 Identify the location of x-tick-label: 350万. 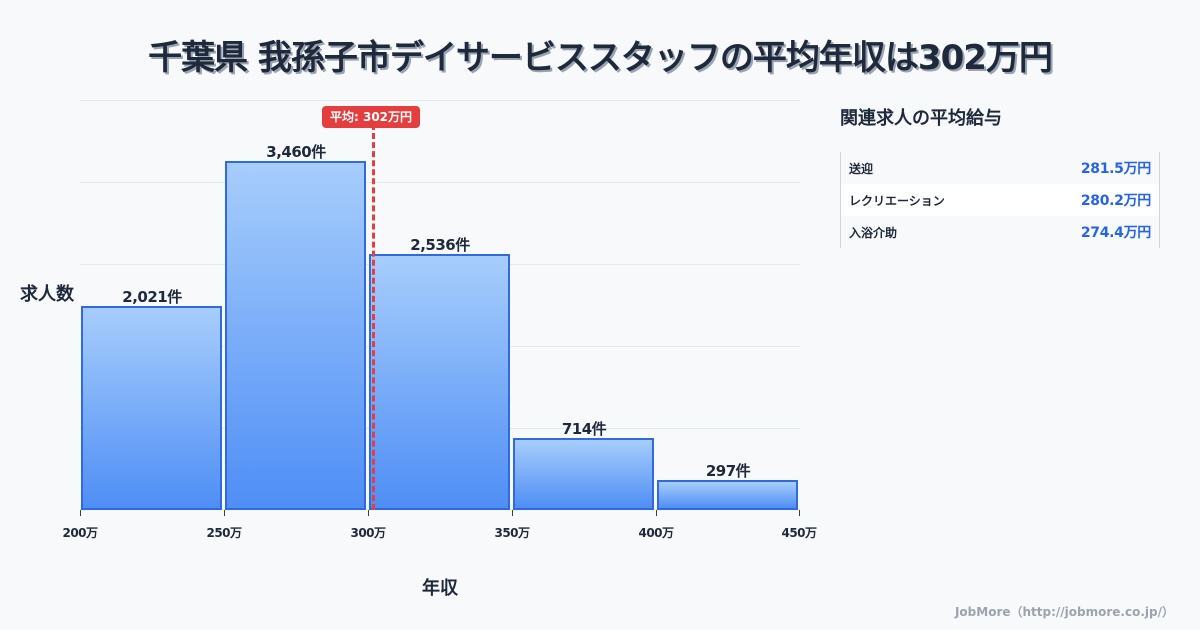
(512, 533).